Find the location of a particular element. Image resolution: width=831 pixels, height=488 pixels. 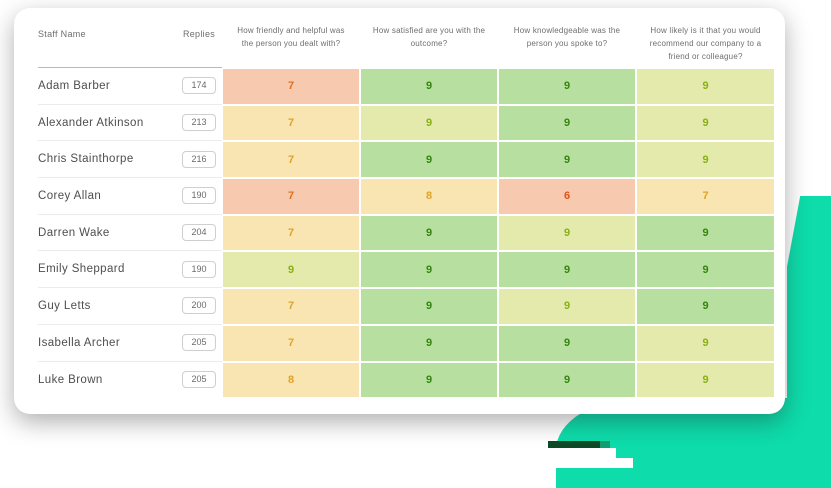

table-row: Emily Sheppard 190 9 9 9 9 is located at coordinates (406, 270).